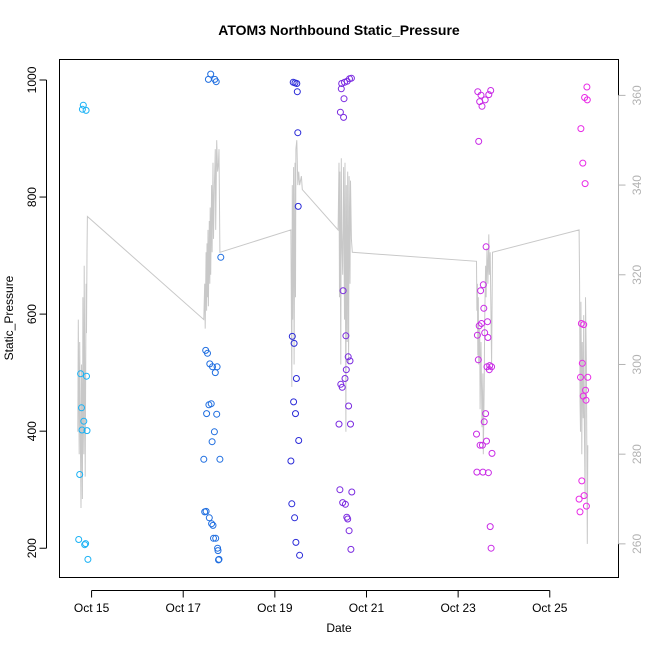 Image resolution: width=650 pixels, height=650 pixels. Describe the element at coordinates (637, 95) in the screenshot. I see `y2-tick-label: 360` at that location.